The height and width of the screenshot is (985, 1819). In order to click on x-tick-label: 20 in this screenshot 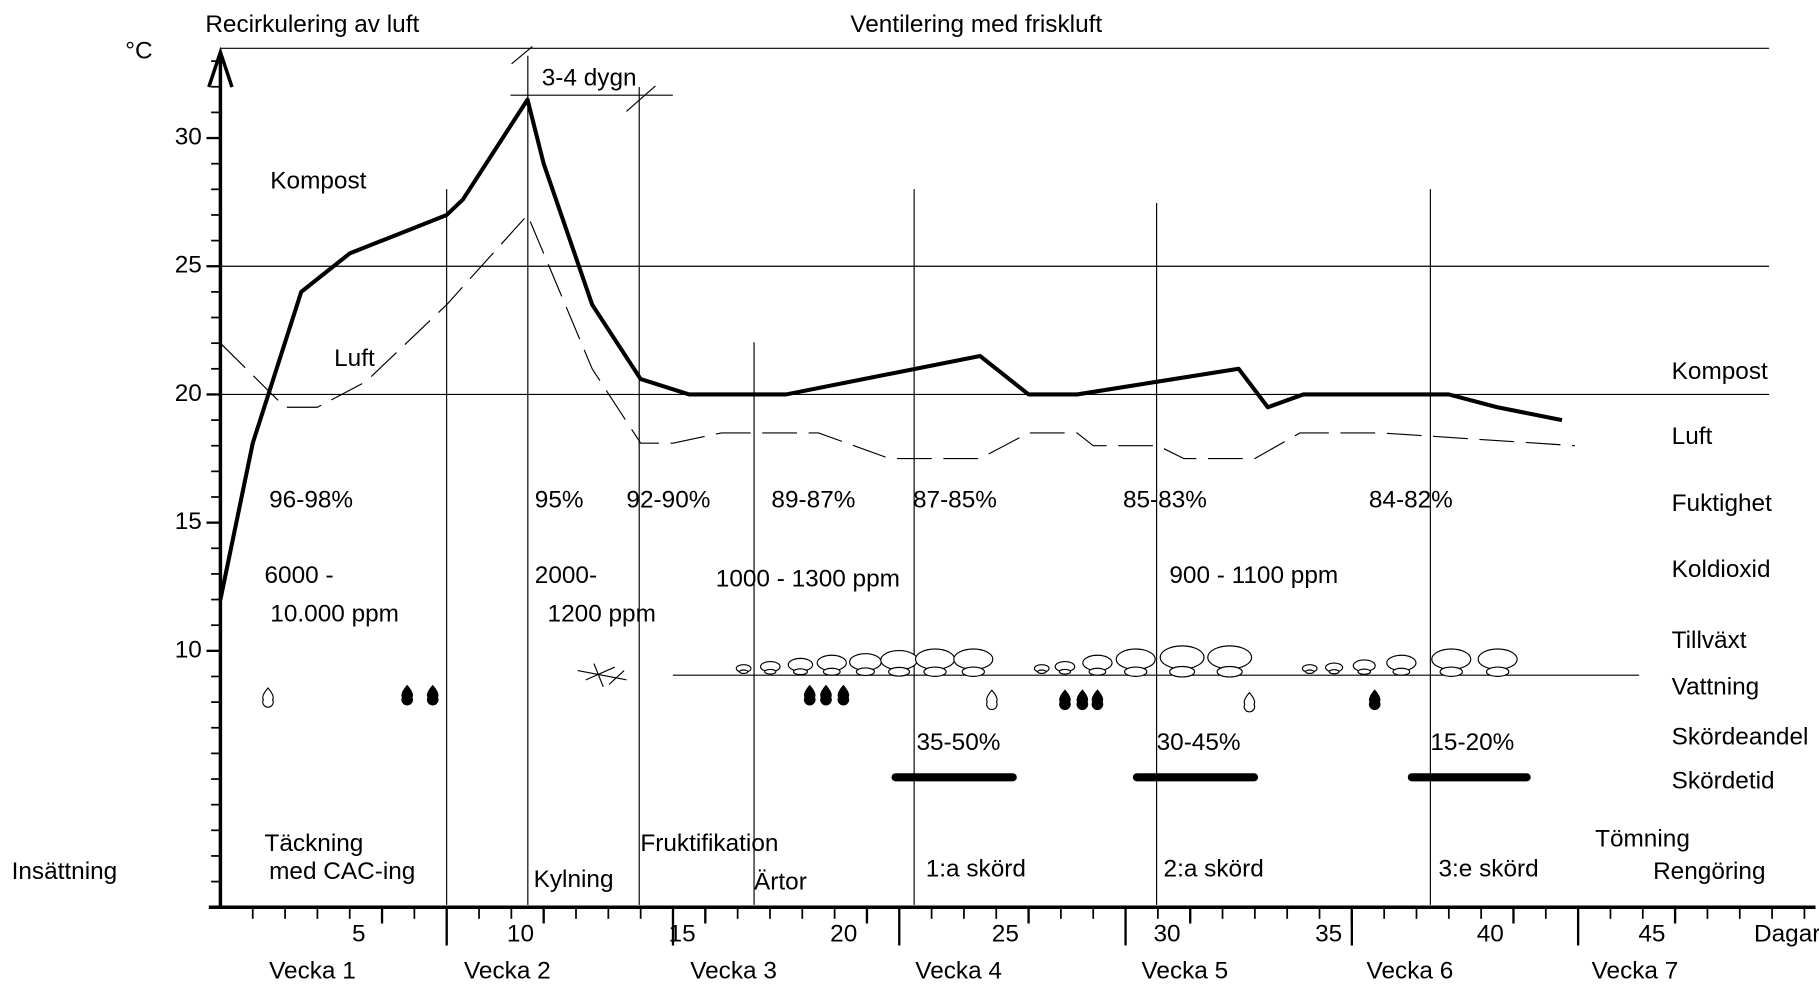, I will do `click(843, 934)`.